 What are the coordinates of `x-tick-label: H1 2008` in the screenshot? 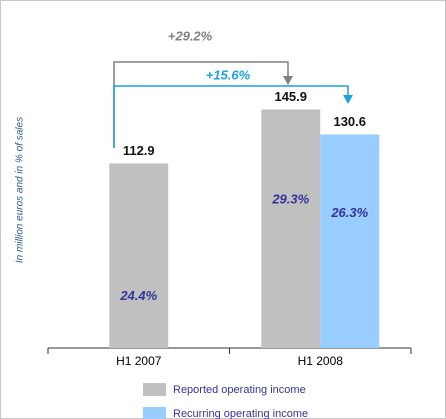 It's located at (321, 361).